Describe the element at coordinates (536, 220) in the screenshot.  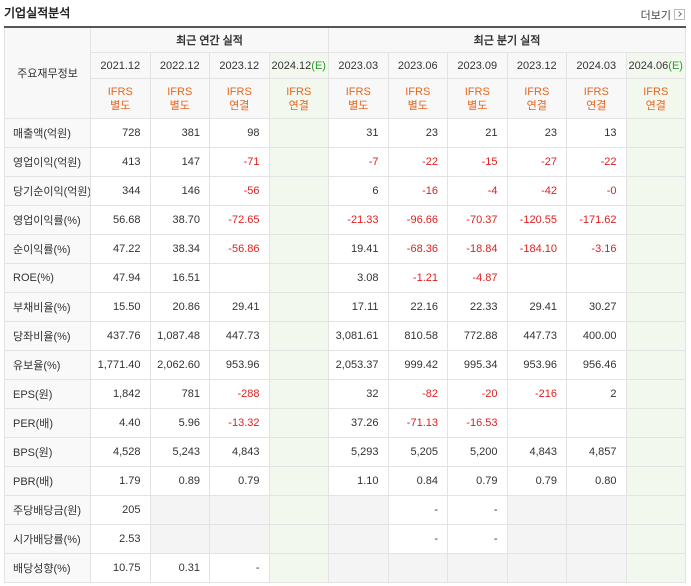
I see `value-cell: -120.55` at that location.